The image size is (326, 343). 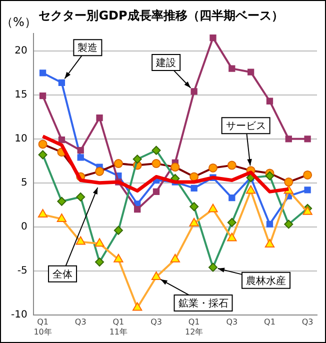 What do you see at coordinates (165, 63) in the screenshot?
I see `text: 建設` at bounding box center [165, 63].